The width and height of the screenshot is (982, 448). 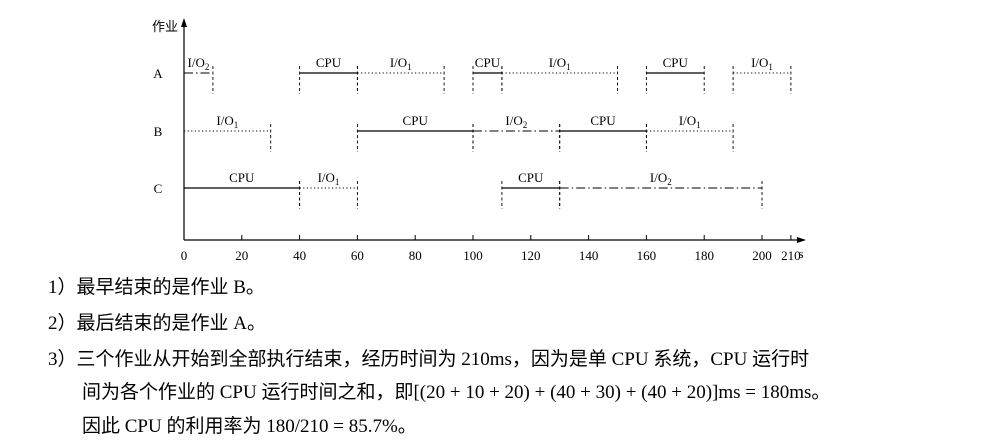 I want to click on x-tick-label: 180, so click(x=704, y=255).